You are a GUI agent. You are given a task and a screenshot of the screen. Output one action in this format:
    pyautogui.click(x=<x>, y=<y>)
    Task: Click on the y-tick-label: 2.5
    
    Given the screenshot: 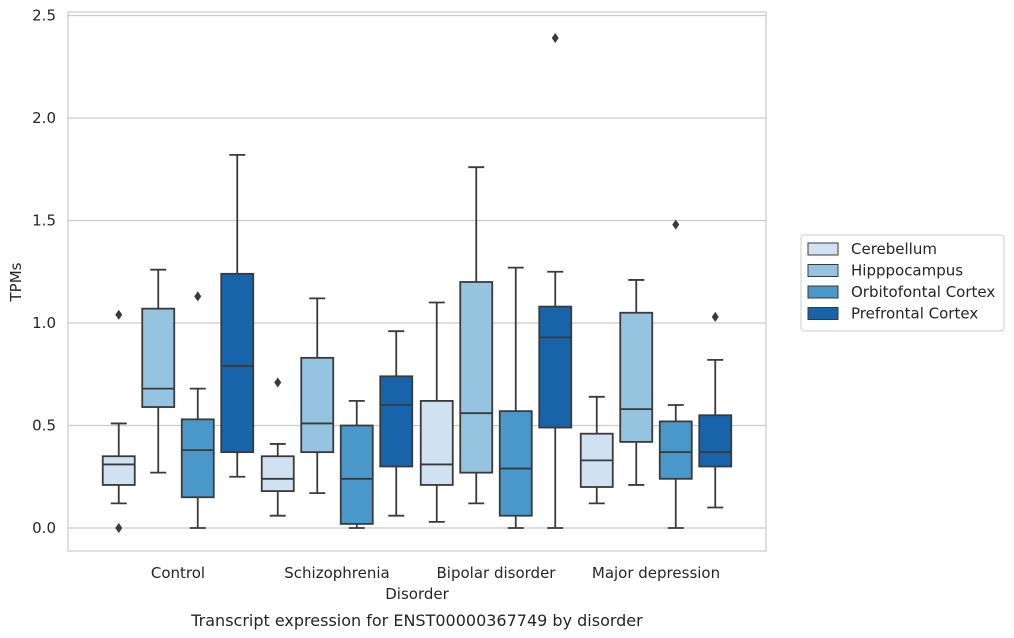 What is the action you would take?
    pyautogui.click(x=44, y=16)
    